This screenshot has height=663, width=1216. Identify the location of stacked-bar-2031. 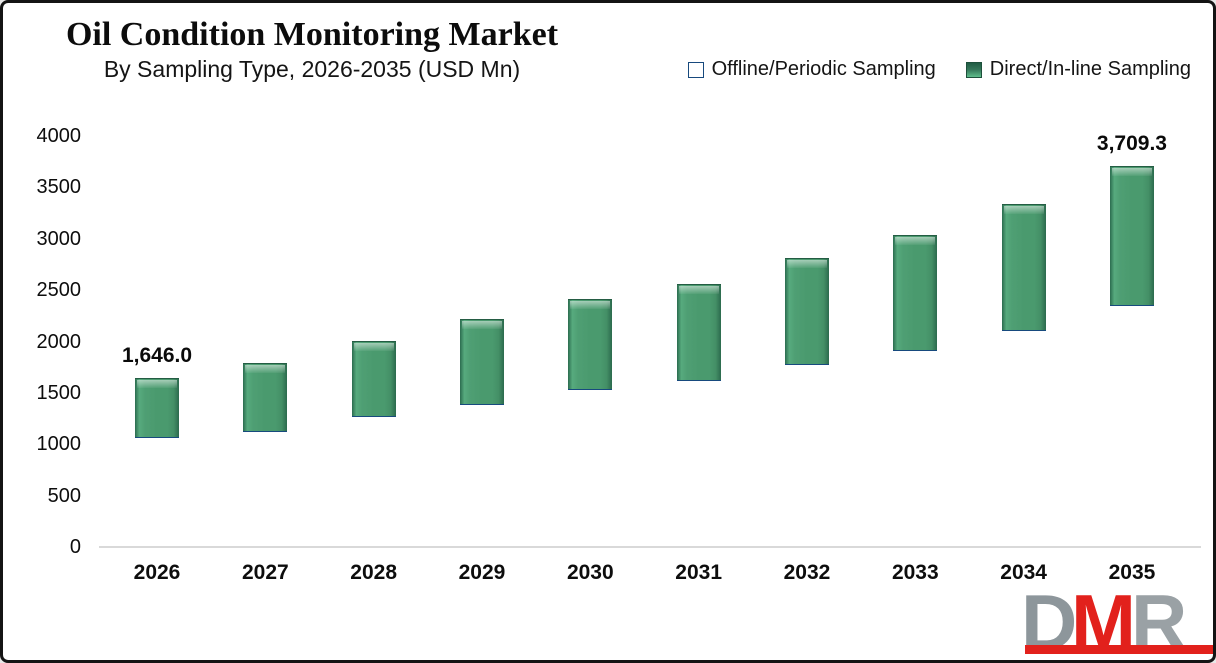
(698, 415).